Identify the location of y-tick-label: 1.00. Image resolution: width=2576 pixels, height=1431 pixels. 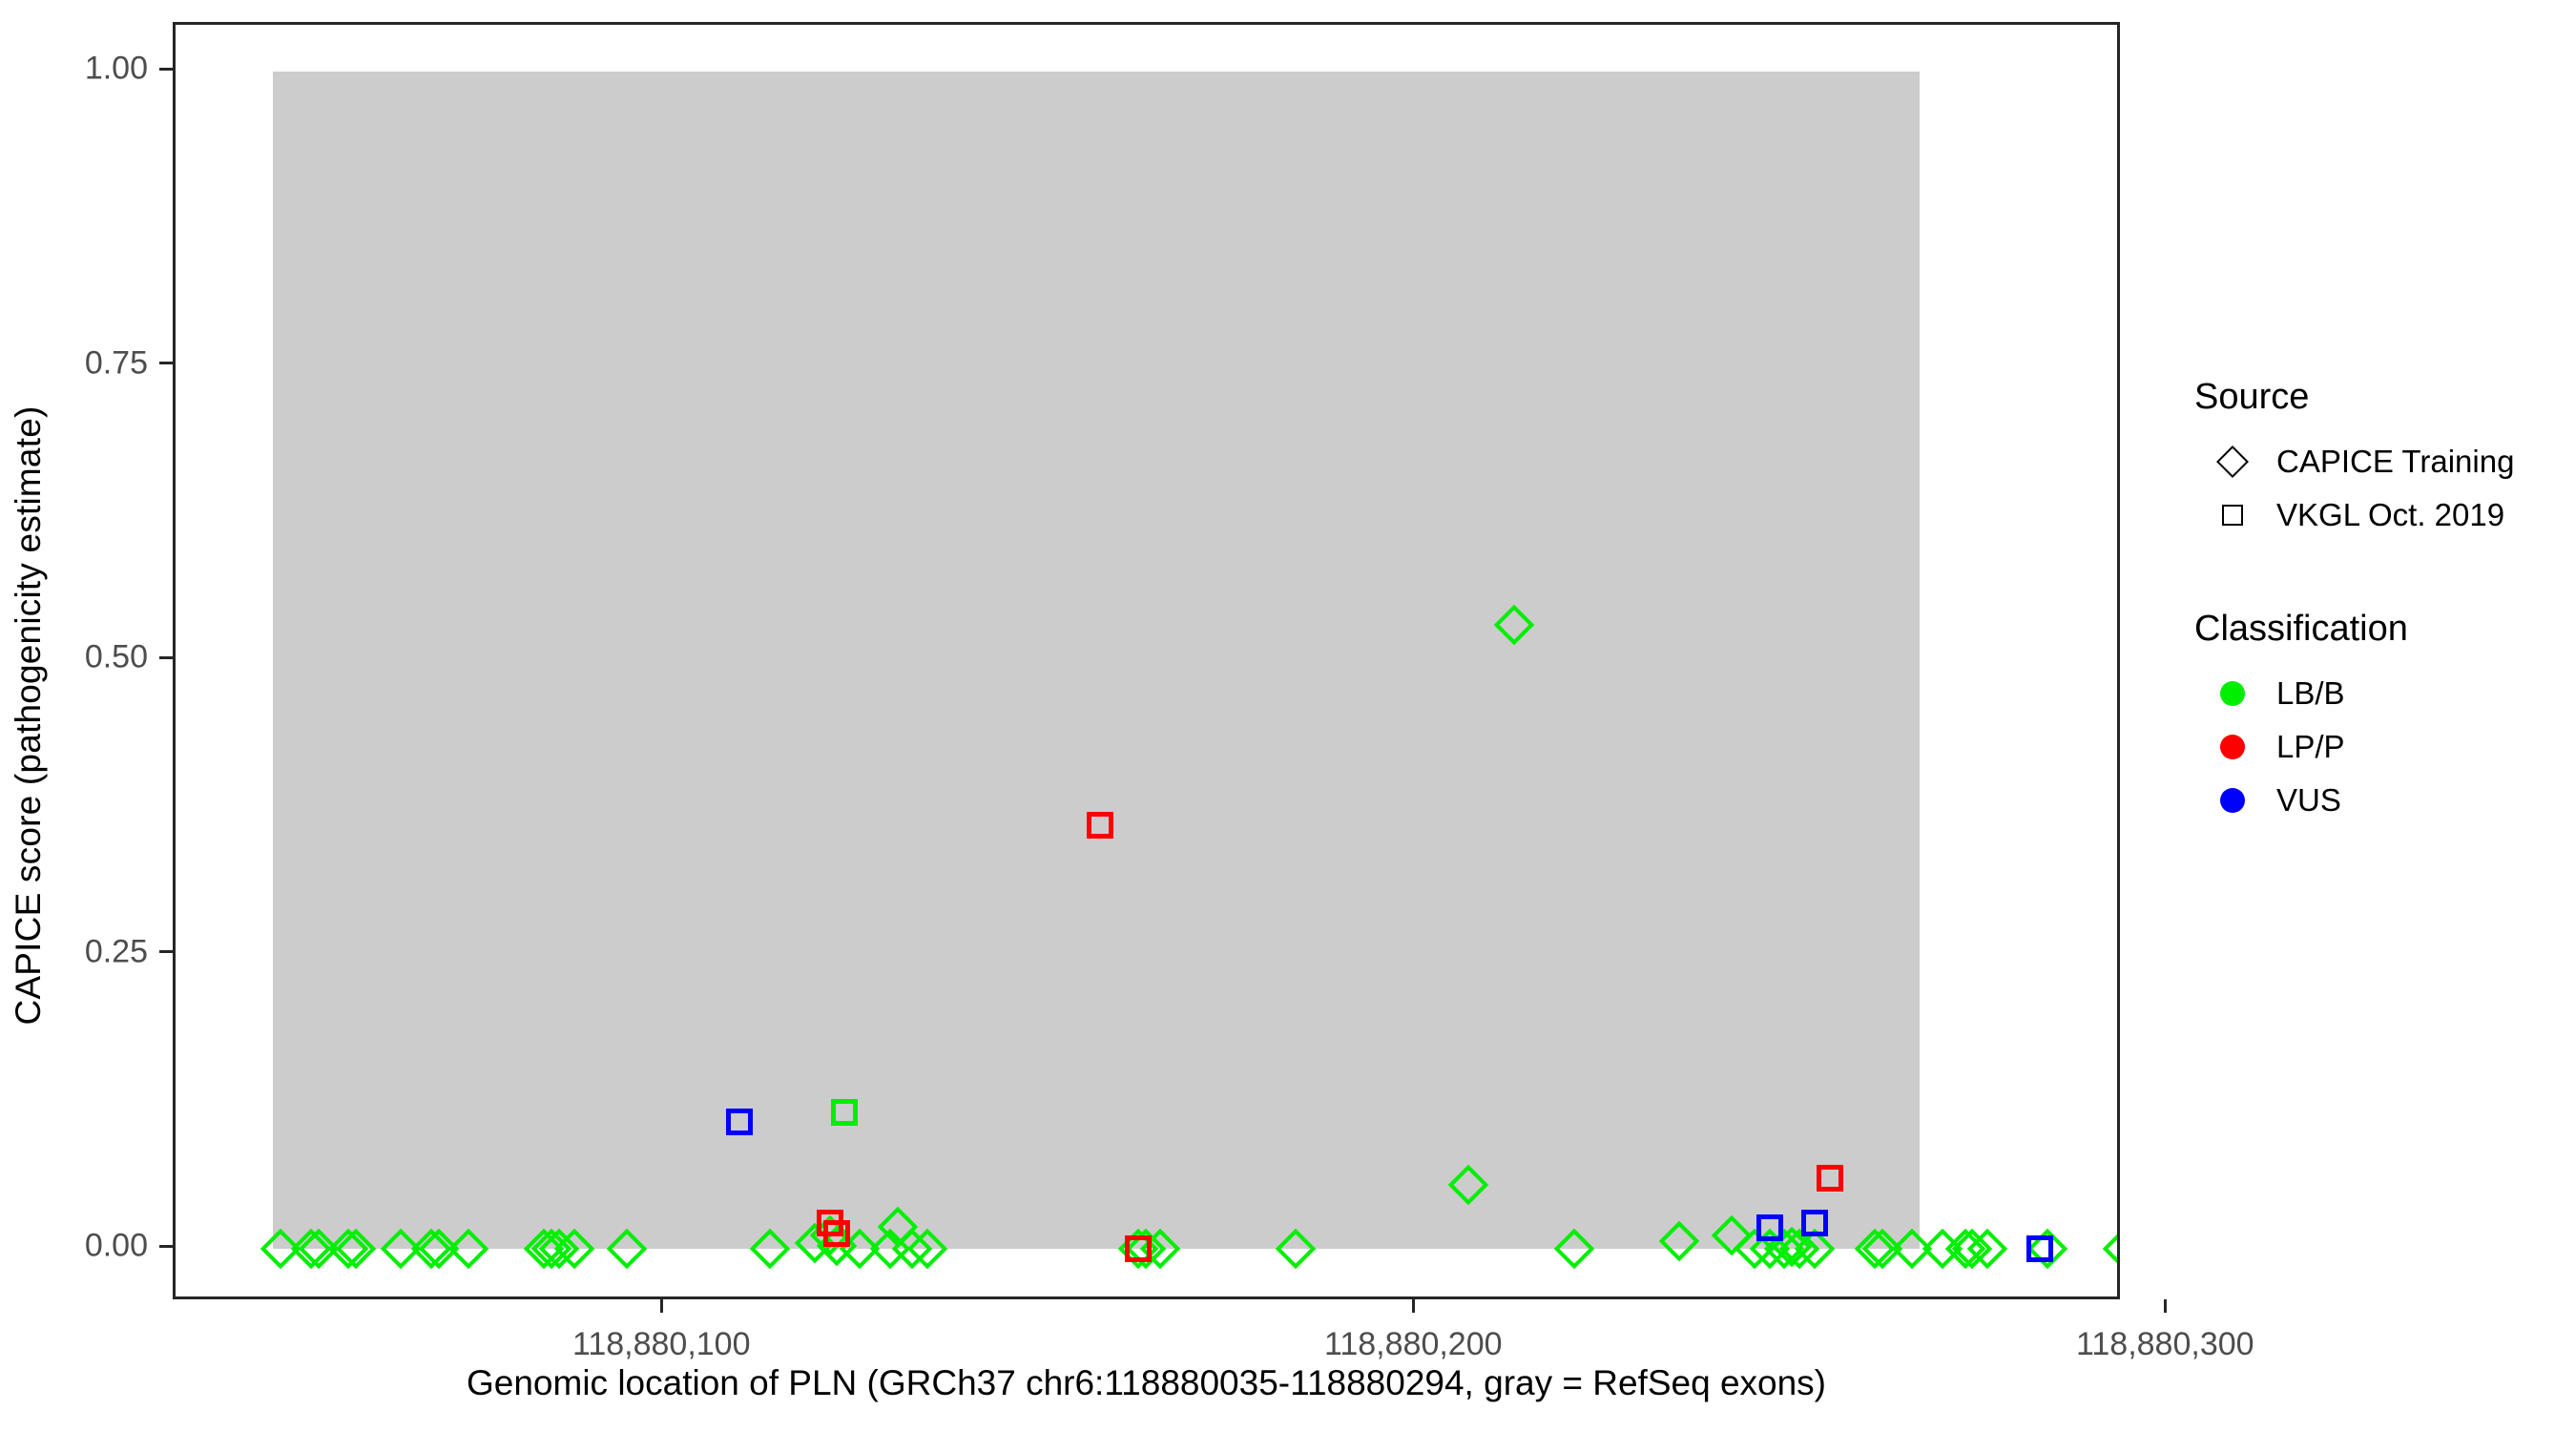
(116, 68).